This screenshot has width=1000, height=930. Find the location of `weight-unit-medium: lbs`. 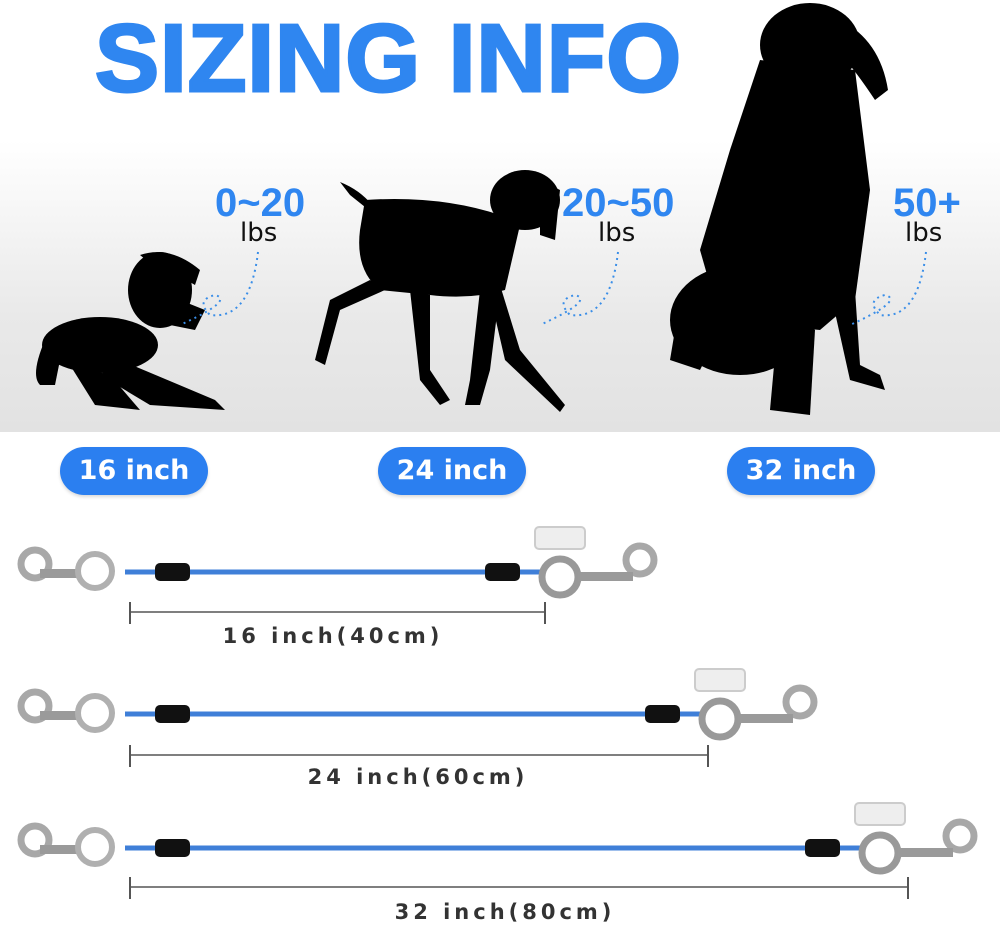

weight-unit-medium: lbs is located at coordinates (617, 233).